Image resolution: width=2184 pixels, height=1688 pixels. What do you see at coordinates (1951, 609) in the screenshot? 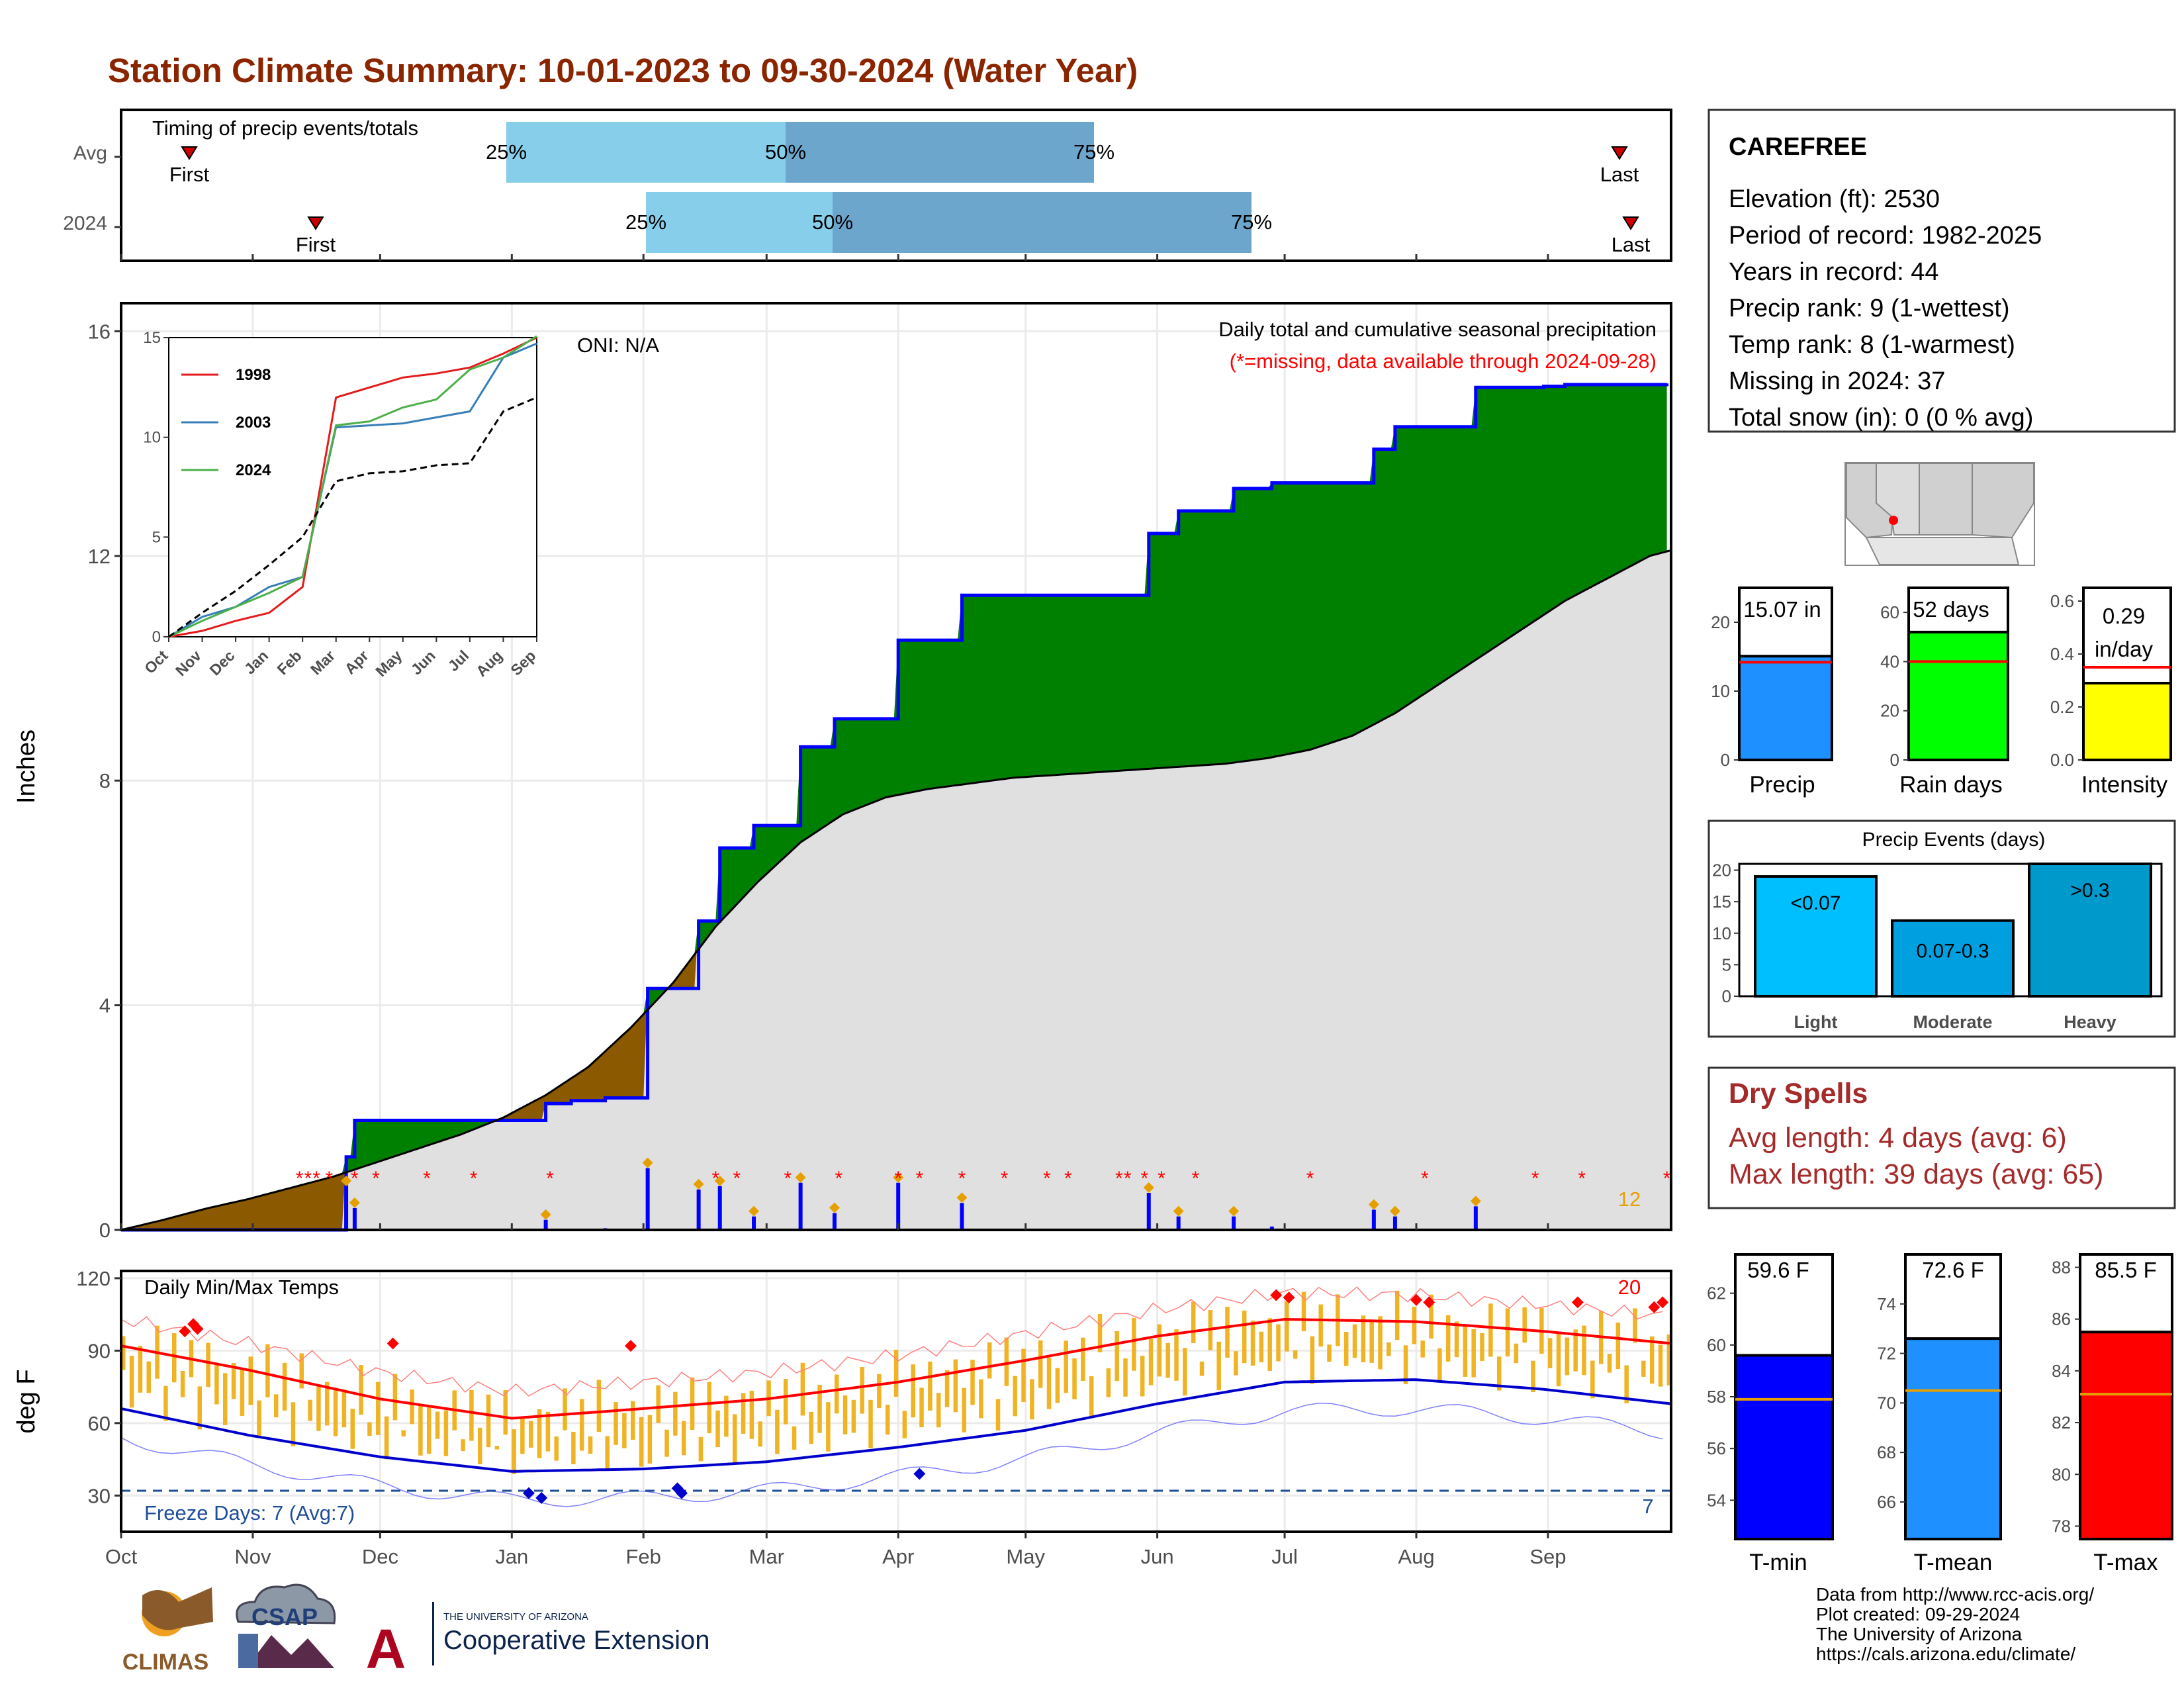
I see `raindays-mini-value: 52 days` at bounding box center [1951, 609].